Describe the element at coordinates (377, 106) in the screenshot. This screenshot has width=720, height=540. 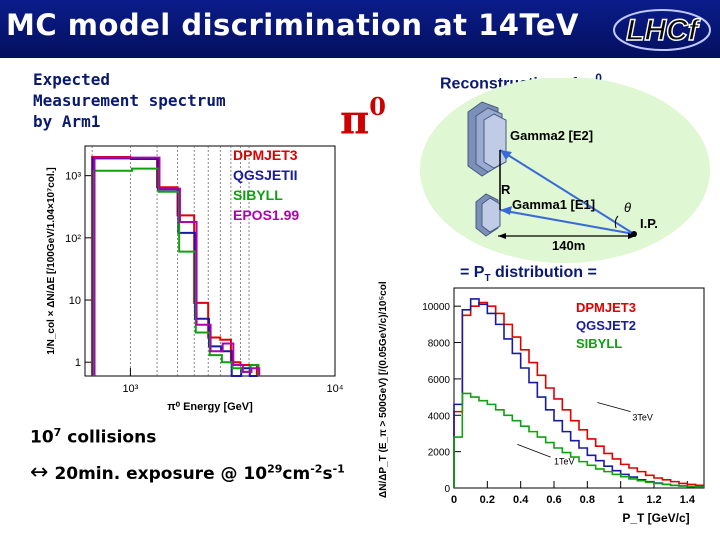
I see `pi-sup: 0` at that location.